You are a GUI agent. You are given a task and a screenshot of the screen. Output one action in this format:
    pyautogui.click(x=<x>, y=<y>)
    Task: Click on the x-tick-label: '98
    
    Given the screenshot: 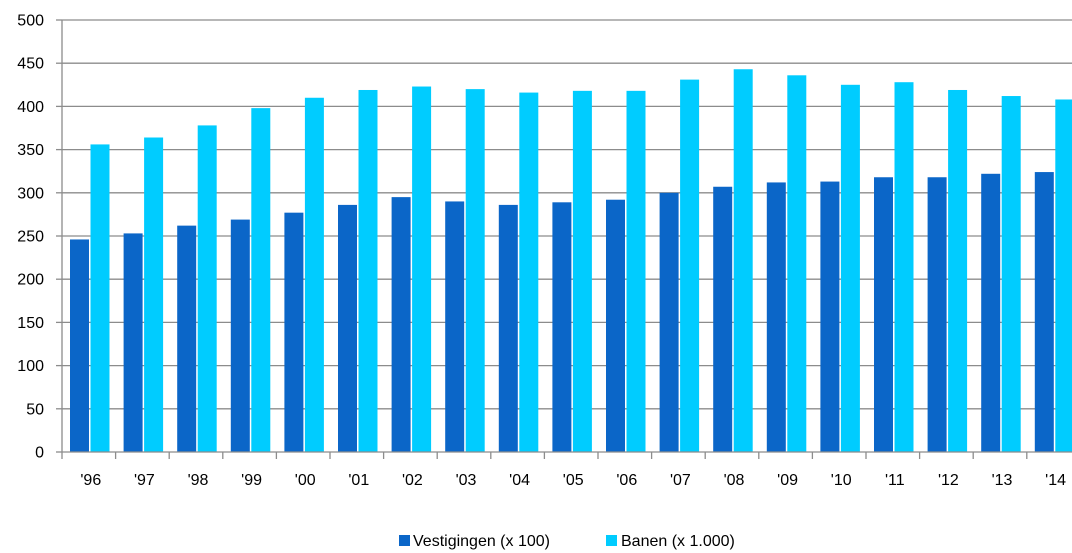 What is the action you would take?
    pyautogui.click(x=198, y=480)
    